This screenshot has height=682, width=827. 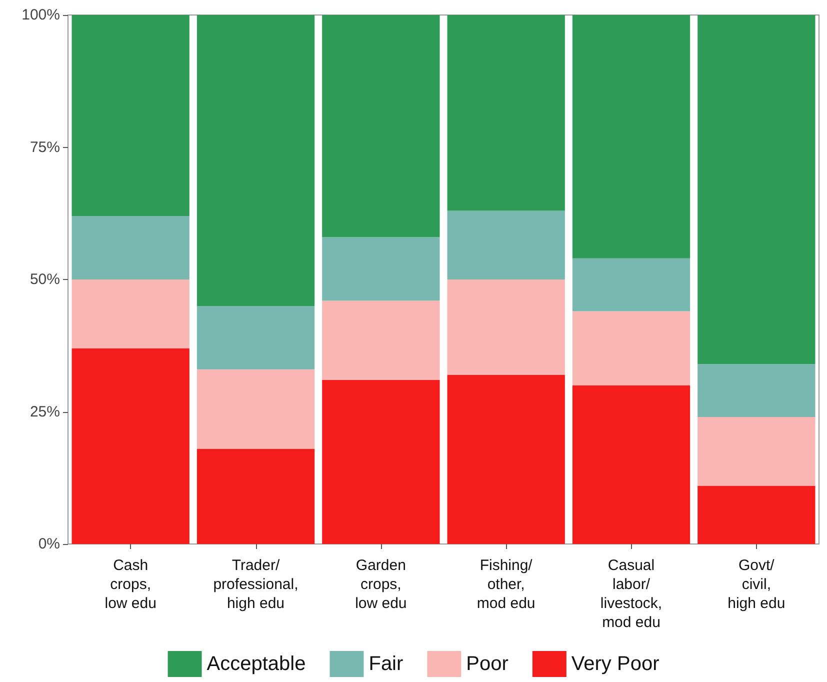 What do you see at coordinates (255, 584) in the screenshot?
I see `x-tick-label: Trader/ professional, high edu` at bounding box center [255, 584].